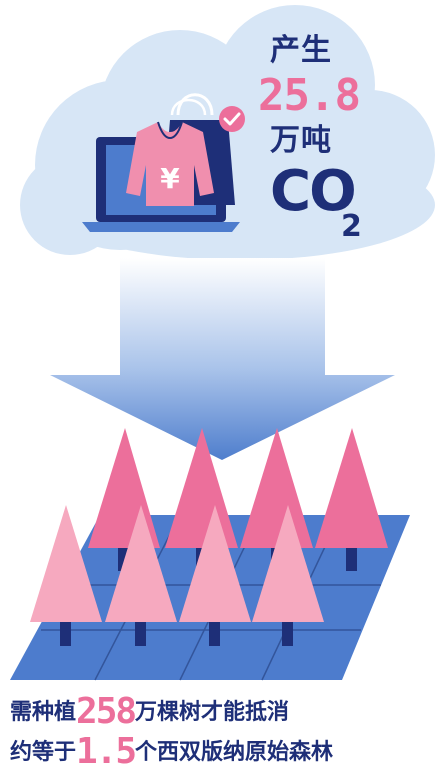  Describe the element at coordinates (212, 712) in the screenshot. I see `caption-line-1-suffix: 万棵树才能抵消` at that location.